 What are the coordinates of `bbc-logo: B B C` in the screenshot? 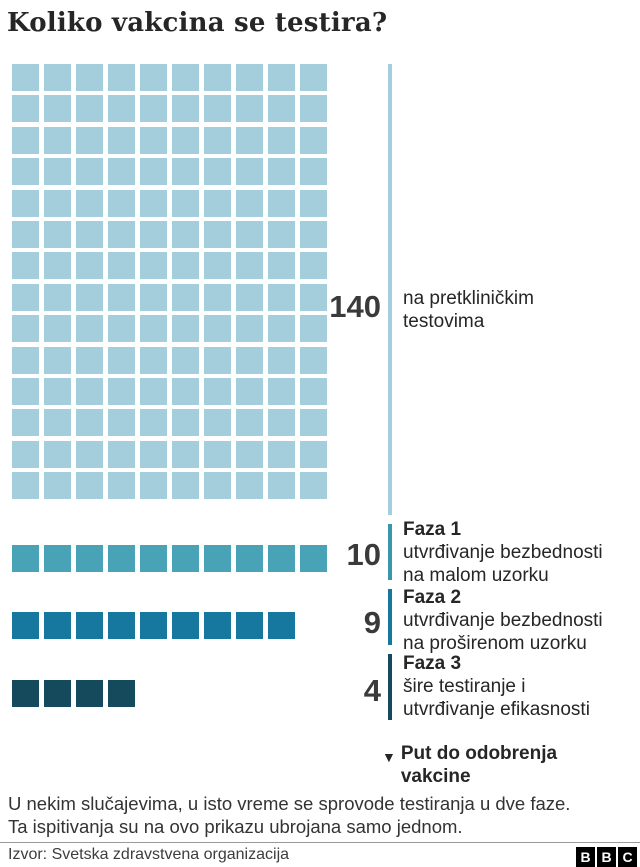 It's located at (606, 857).